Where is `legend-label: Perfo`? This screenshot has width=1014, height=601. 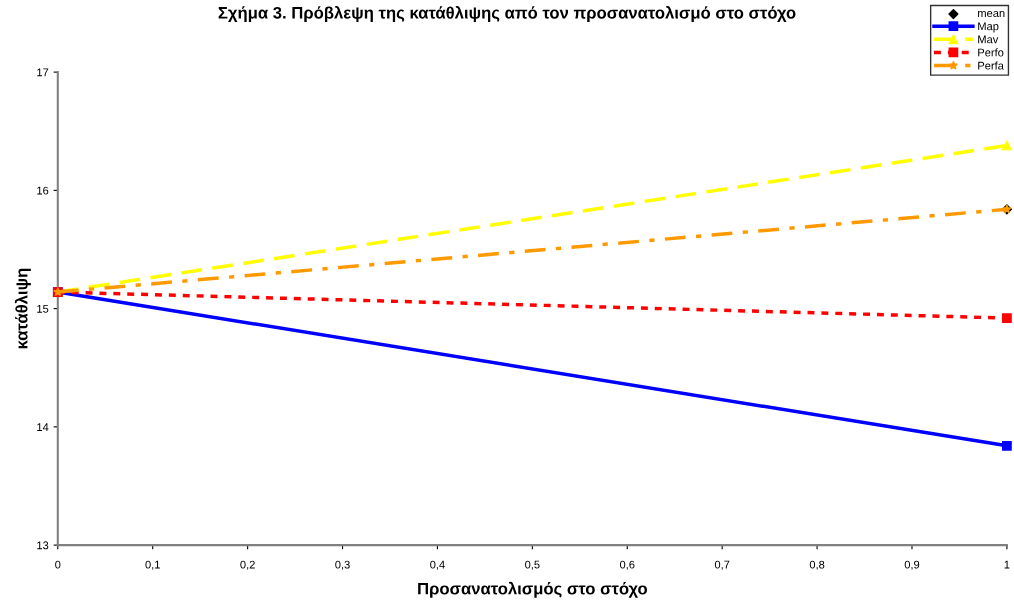
legend-label: Perfo is located at coordinates (991, 52).